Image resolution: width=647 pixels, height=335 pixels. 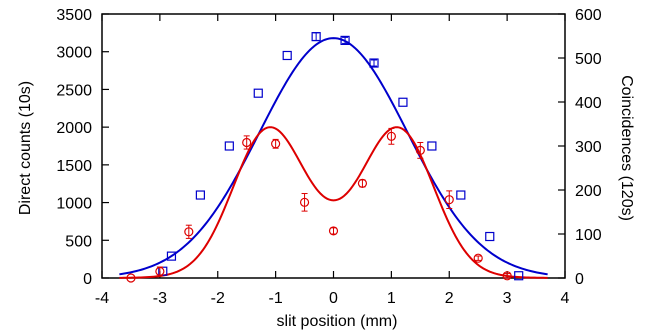 I want to click on x-tick-label: -3, so click(x=160, y=298).